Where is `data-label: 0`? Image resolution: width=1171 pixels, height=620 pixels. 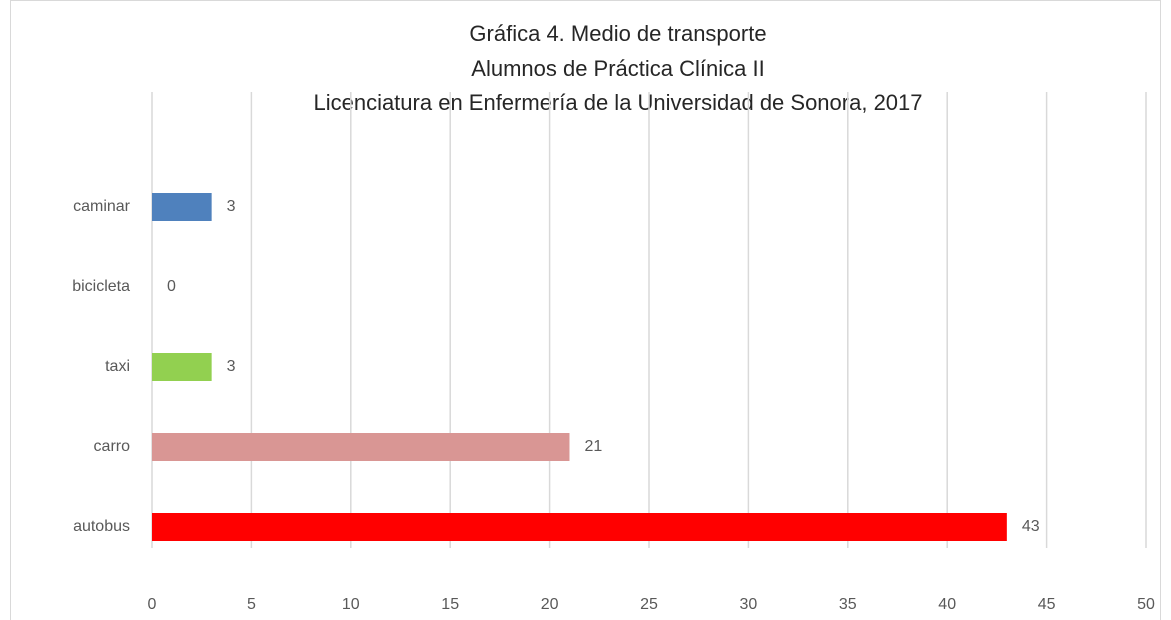 data-label: 0 is located at coordinates (171, 286).